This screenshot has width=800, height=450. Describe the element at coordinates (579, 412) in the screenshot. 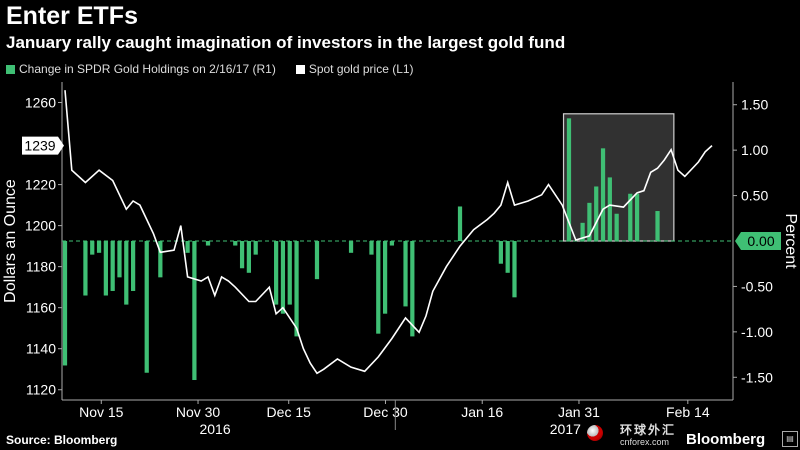

I see `x-tick-label: Jan 31` at that location.